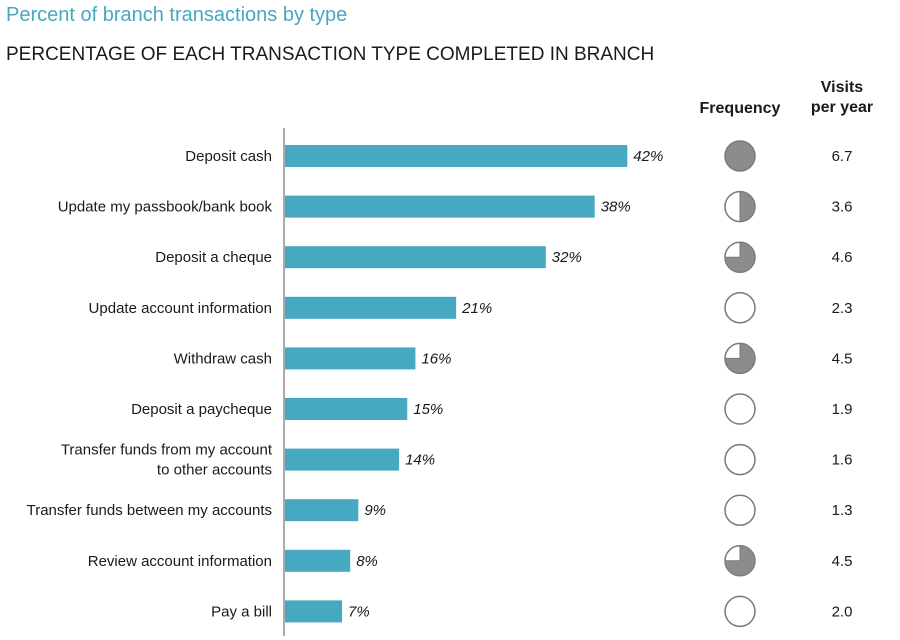  I want to click on category-label: Withdraw cash, so click(223, 358).